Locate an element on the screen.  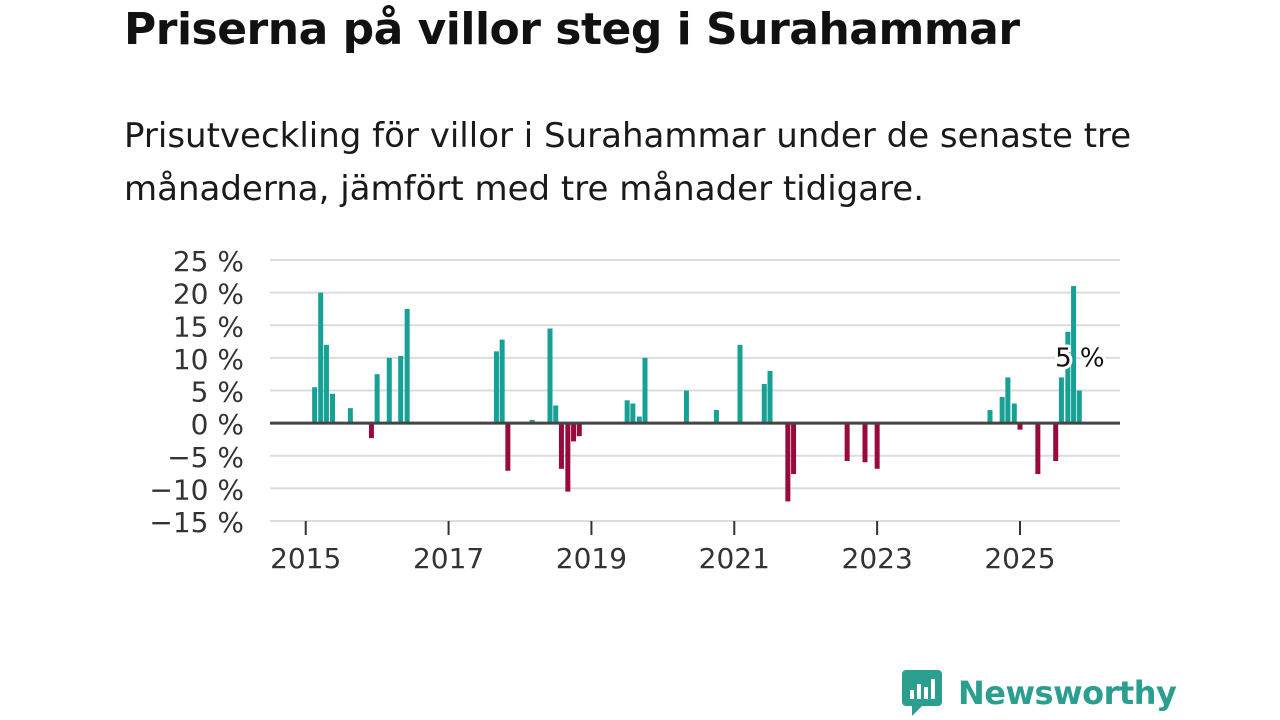
y-tick-label: 0 % is located at coordinates (217, 424).